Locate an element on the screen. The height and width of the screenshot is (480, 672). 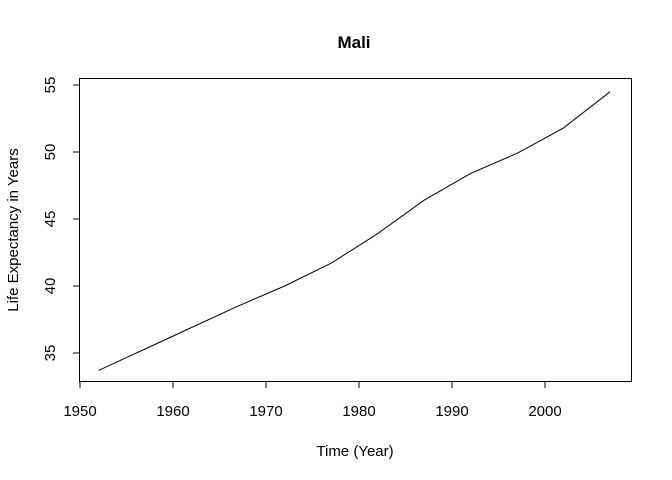
x-tick-label: 1980 is located at coordinates (358, 411).